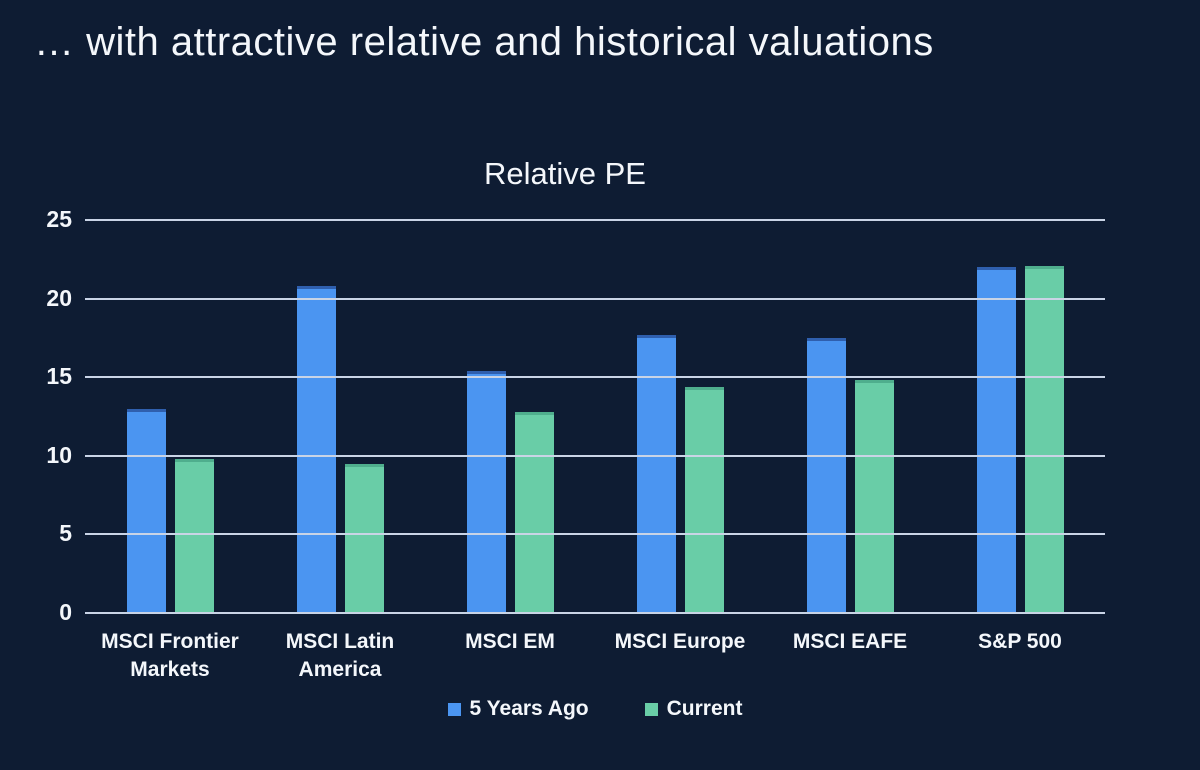 Image resolution: width=1200 pixels, height=770 pixels. Describe the element at coordinates (170, 656) in the screenshot. I see `x-axis-label-msci-frontier-markets: MSCI Frontier Markets` at that location.